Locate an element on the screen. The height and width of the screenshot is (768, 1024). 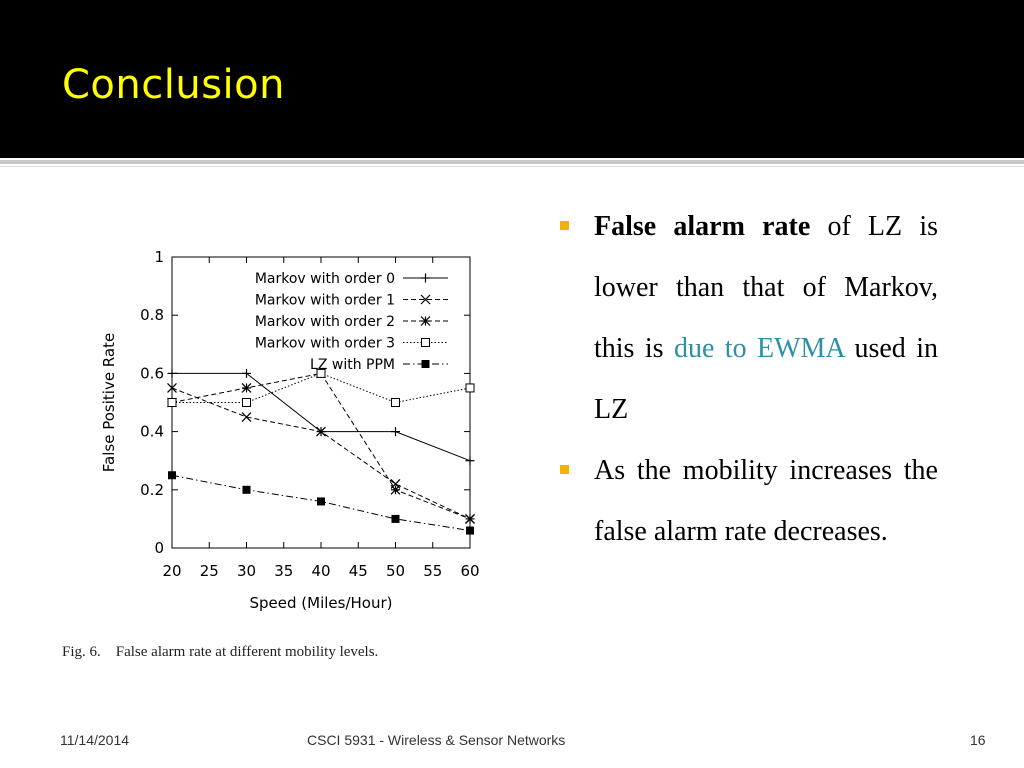
y-tick-label: 0 is located at coordinates (159, 548).